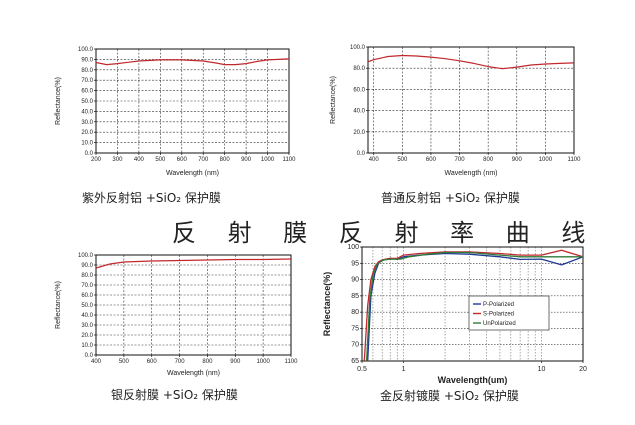 The width and height of the screenshot is (635, 425). What do you see at coordinates (87, 133) in the screenshot?
I see `chart-1-ytick-label-2: 20.0` at bounding box center [87, 133].